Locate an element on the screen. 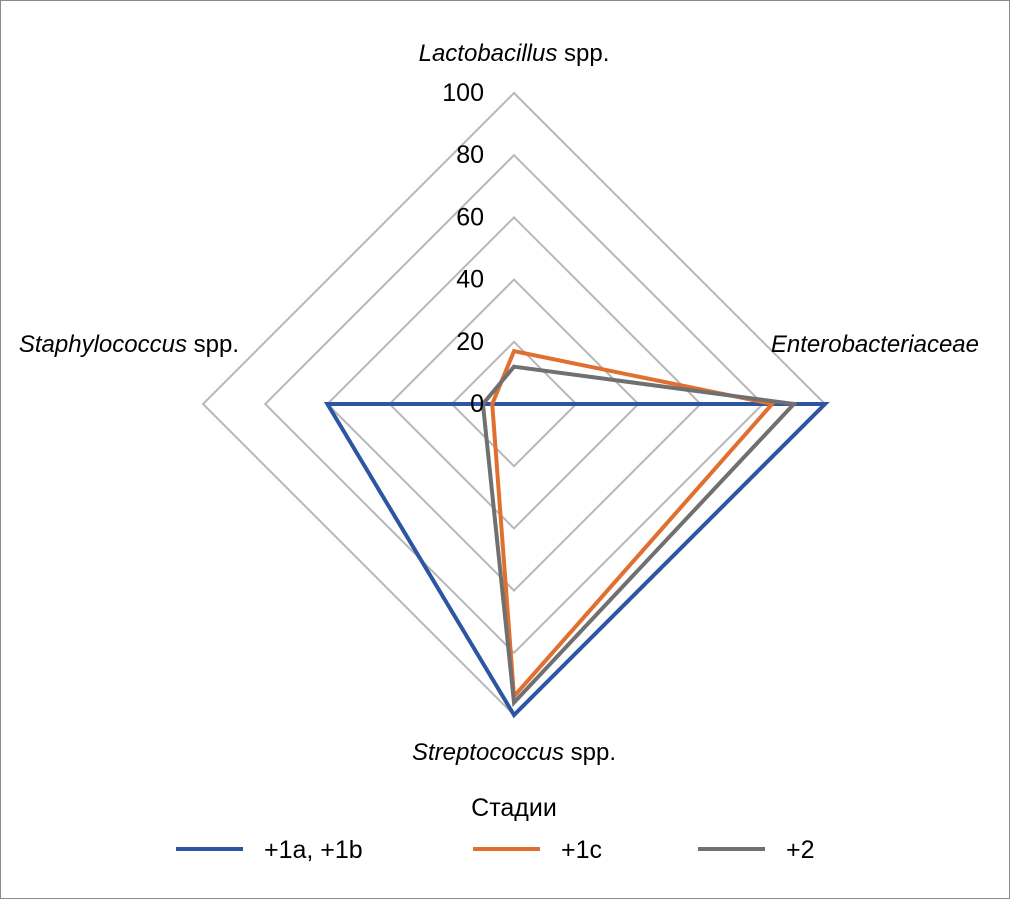 This screenshot has height=900, width=1010. axis-label: Staphylococcus spp. is located at coordinates (129, 344).